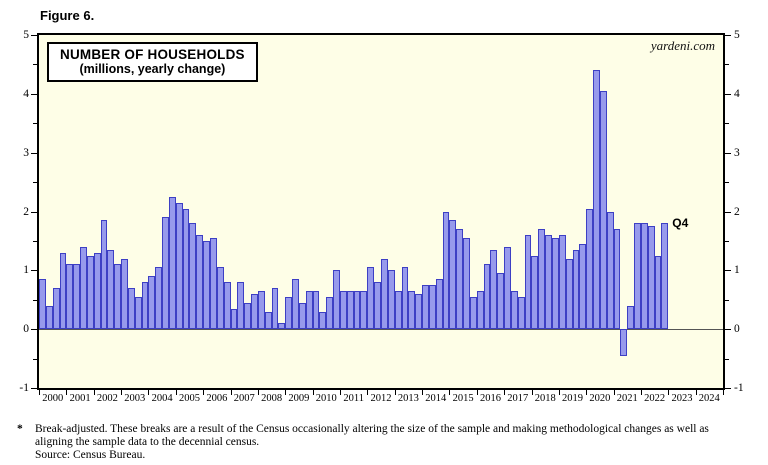 Image resolution: width=768 pixels, height=465 pixels. What do you see at coordinates (49, 317) in the screenshot?
I see `bar-2000-q2` at bounding box center [49, 317].